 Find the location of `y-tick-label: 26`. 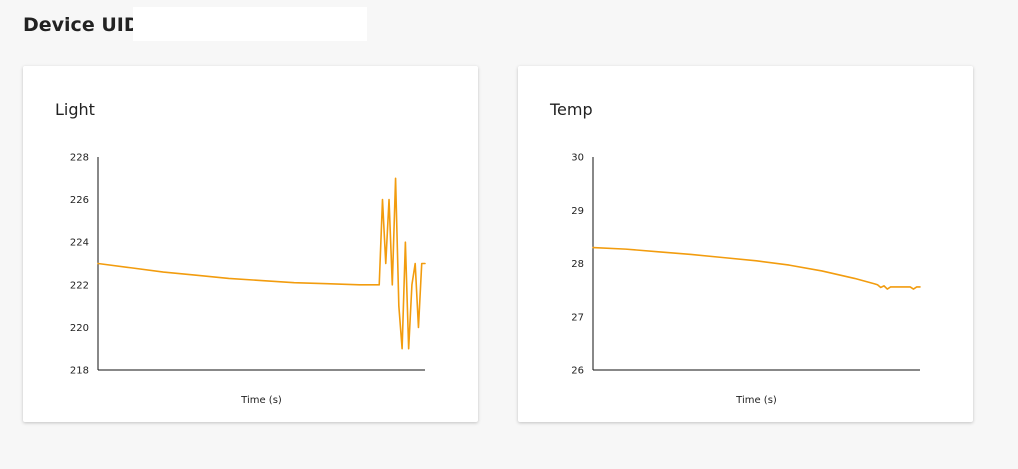

y-tick-label: 26 is located at coordinates (577, 371).